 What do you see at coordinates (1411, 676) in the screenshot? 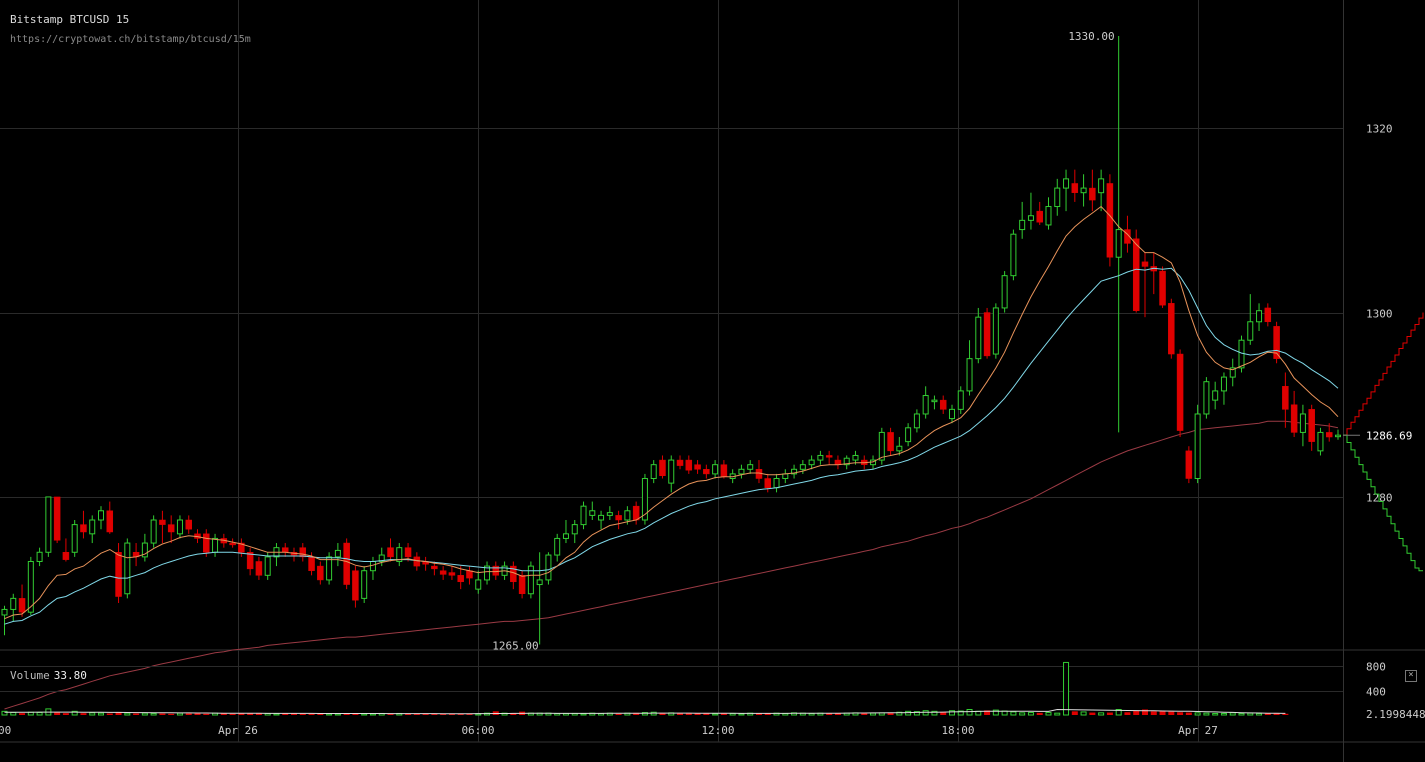
I see `close-volume-panel-button: ×` at bounding box center [1411, 676].